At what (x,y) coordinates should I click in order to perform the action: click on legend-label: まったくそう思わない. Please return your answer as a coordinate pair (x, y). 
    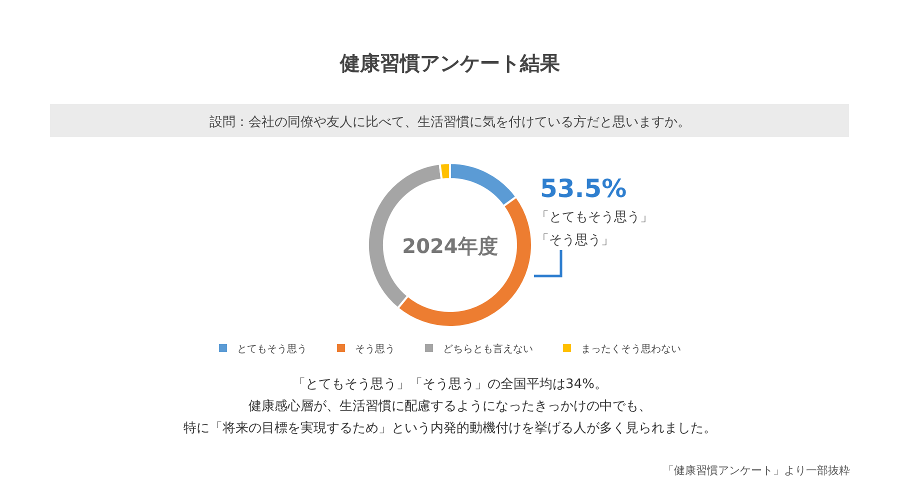
    Looking at the image, I should click on (631, 349).